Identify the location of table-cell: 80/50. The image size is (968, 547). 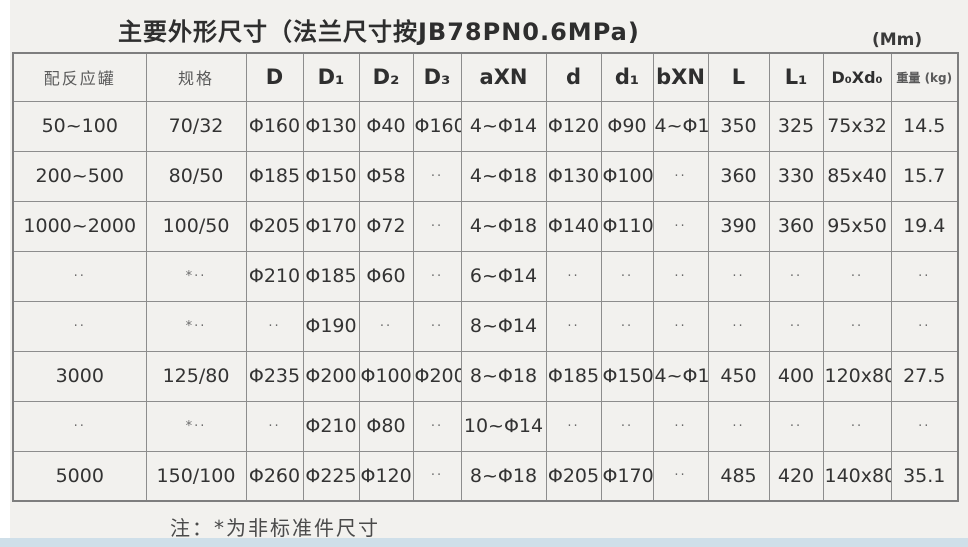
(196, 176).